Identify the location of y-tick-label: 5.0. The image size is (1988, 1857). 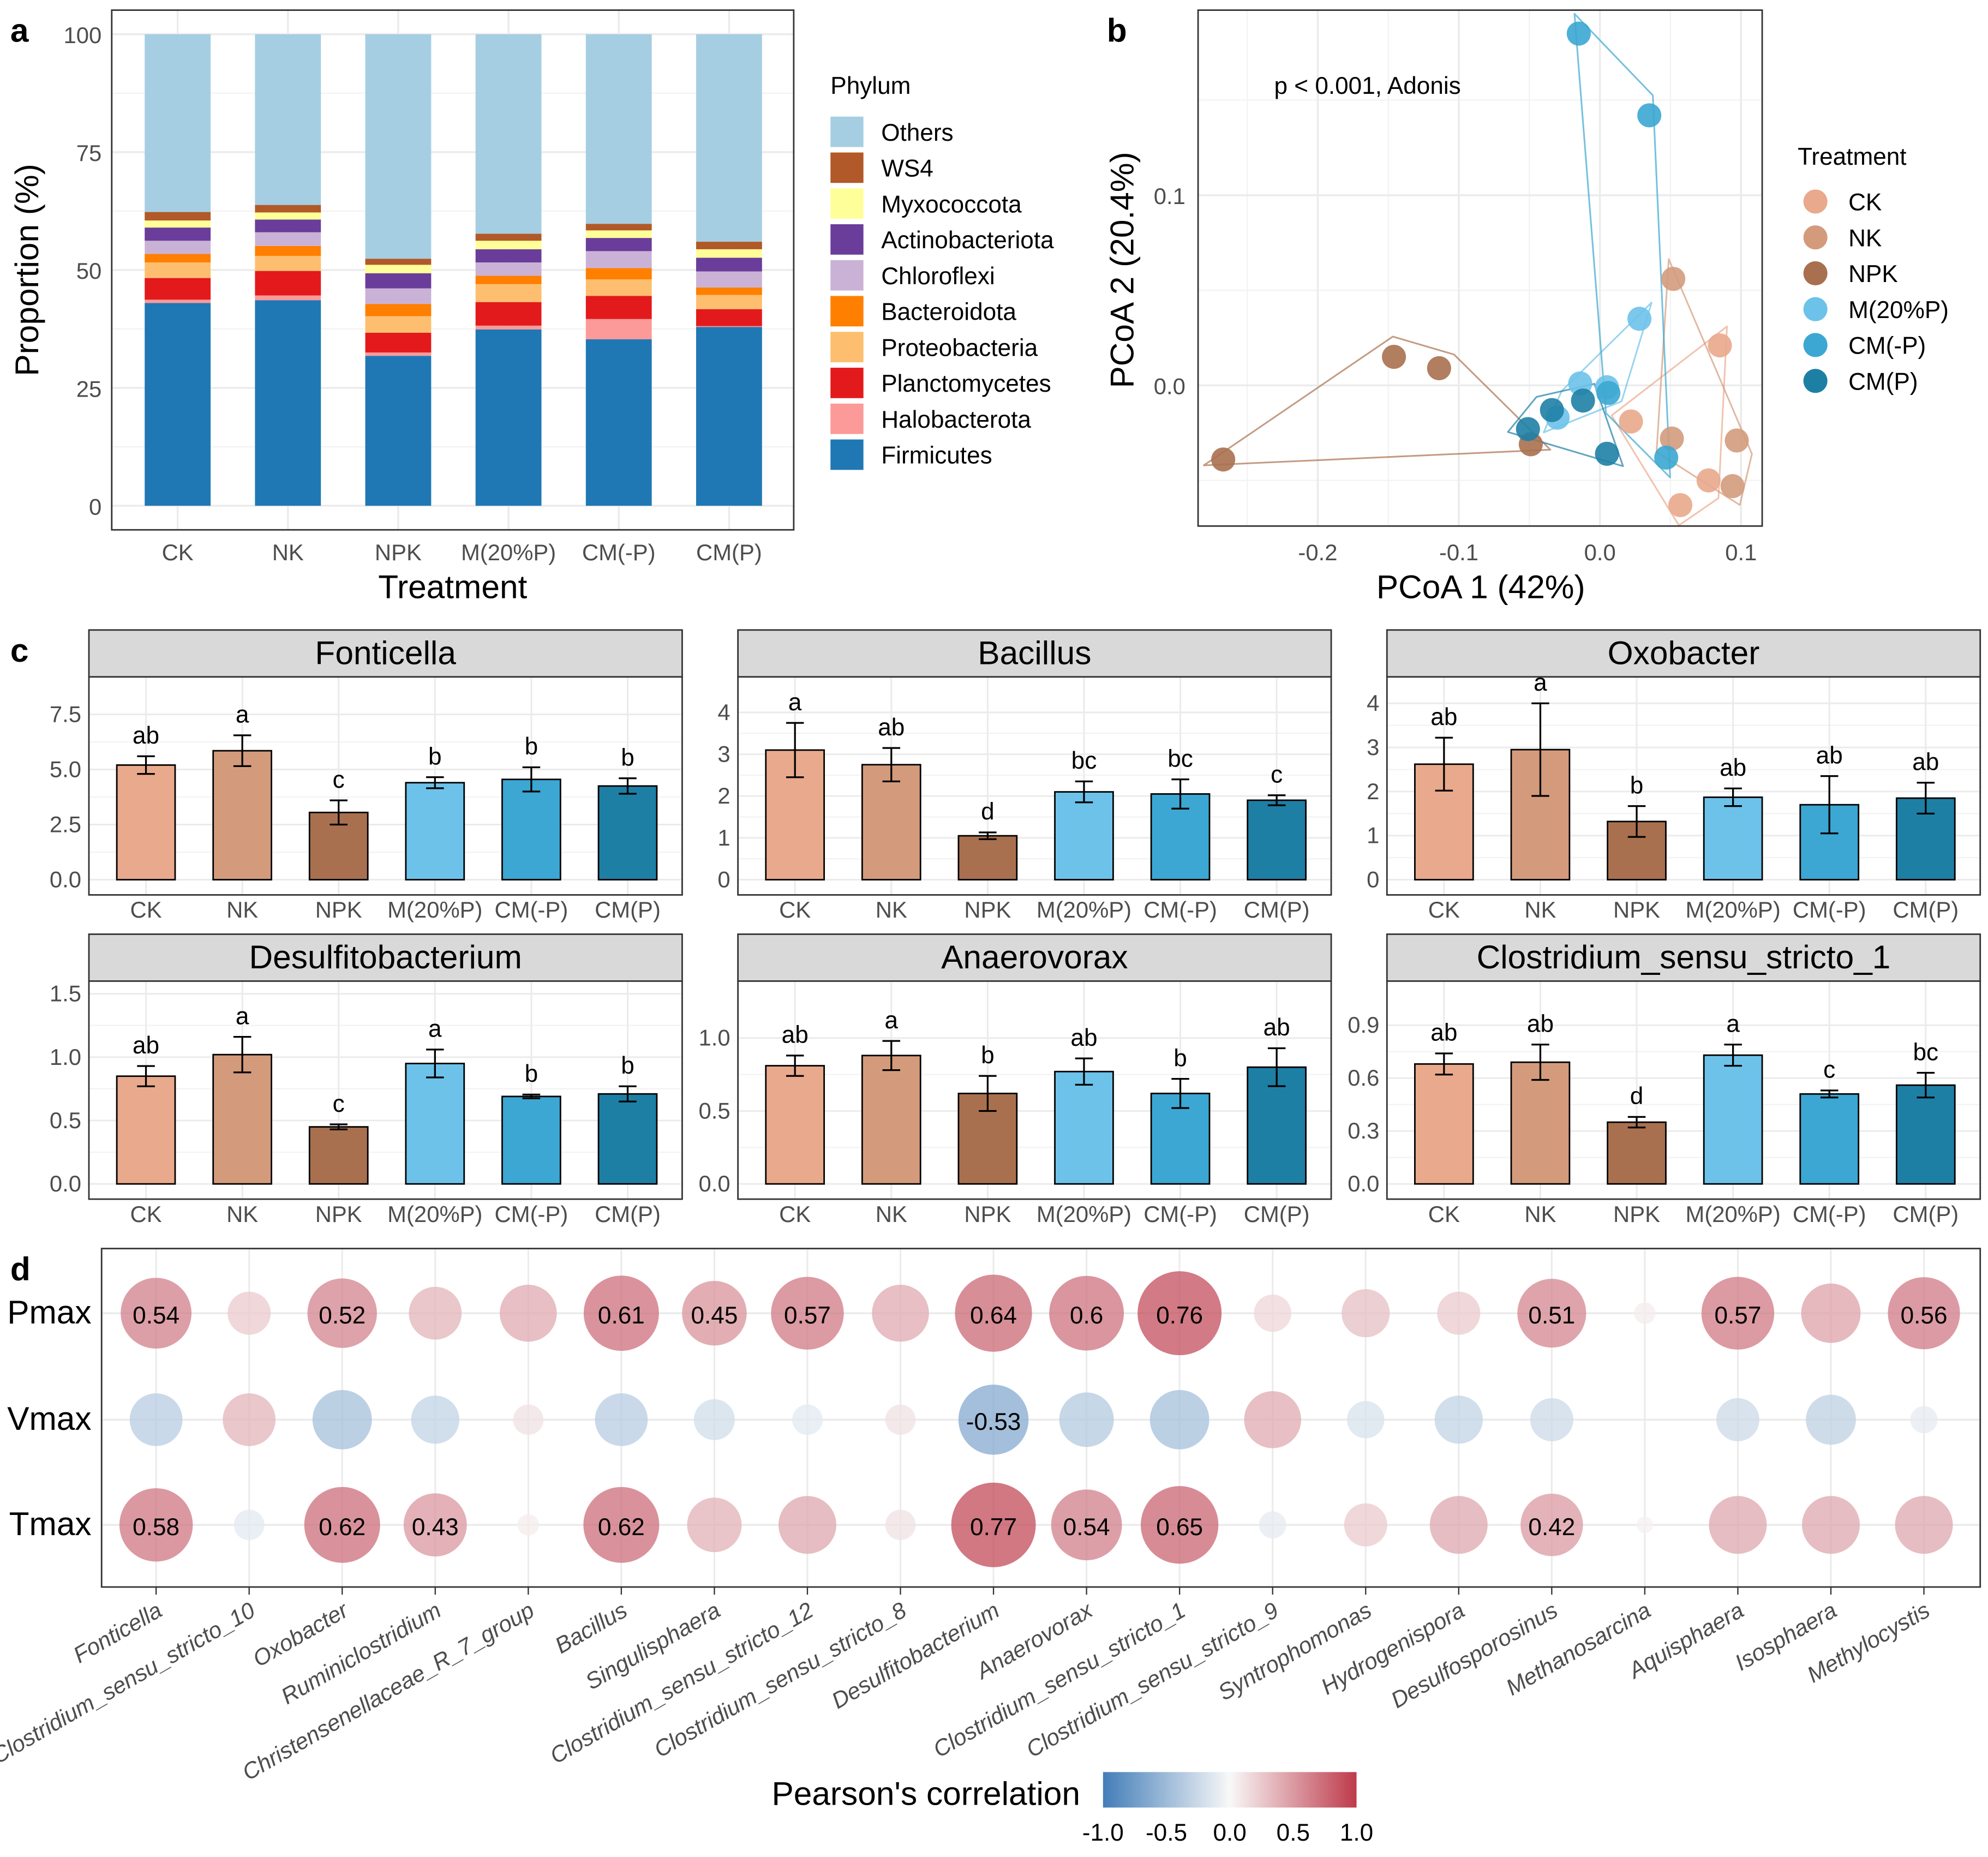
(65, 769).